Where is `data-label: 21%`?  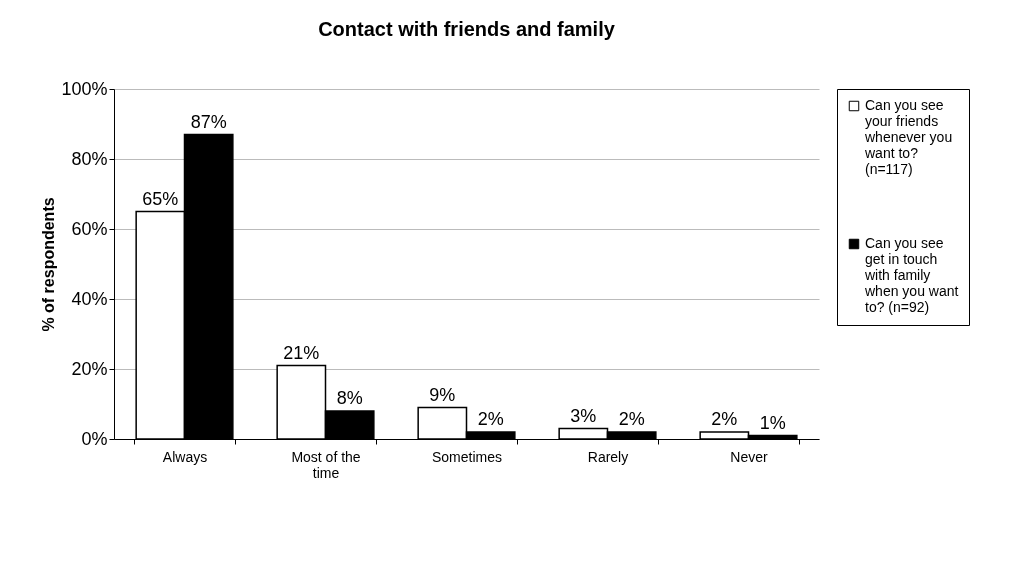
data-label: 21% is located at coordinates (301, 352).